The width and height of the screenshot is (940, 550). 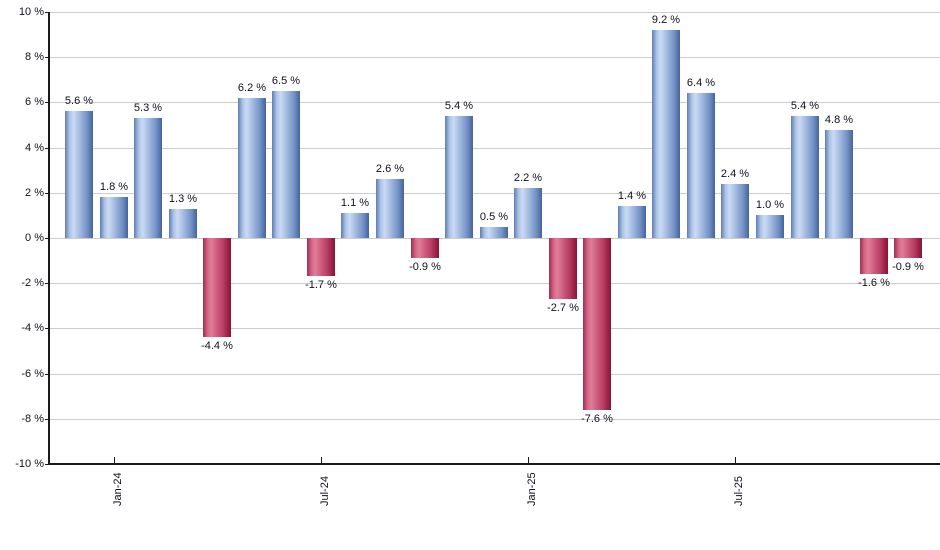 What do you see at coordinates (34, 57) in the screenshot?
I see `y-axis-tick-label: 8 %` at bounding box center [34, 57].